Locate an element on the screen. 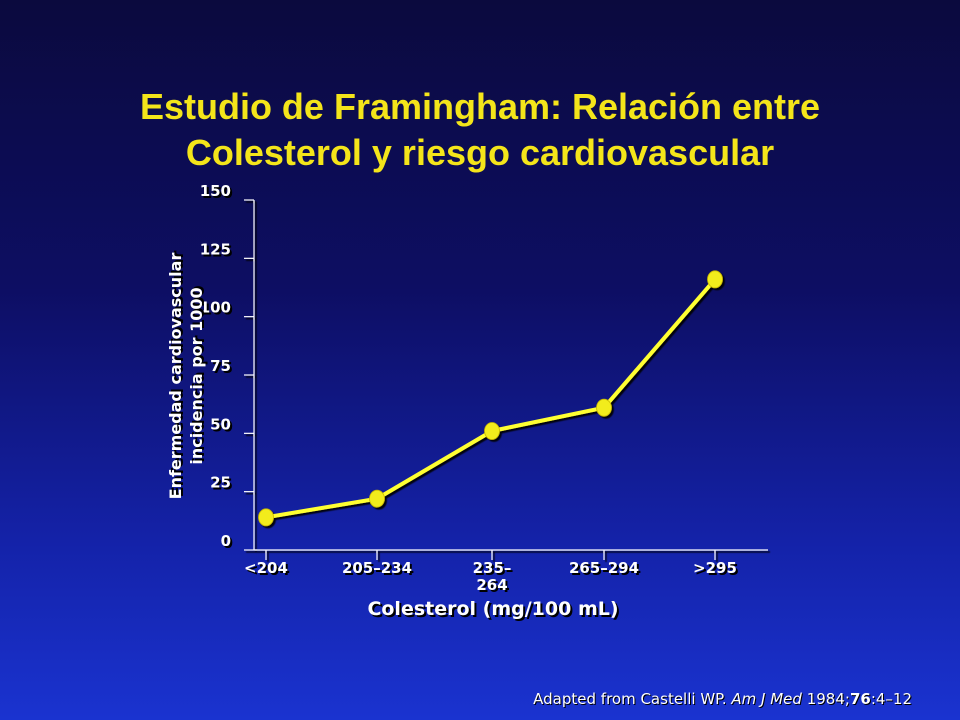 This screenshot has width=960, height=720. slide-title-line1: Estudio de Framingham: Relación entre is located at coordinates (480, 106).